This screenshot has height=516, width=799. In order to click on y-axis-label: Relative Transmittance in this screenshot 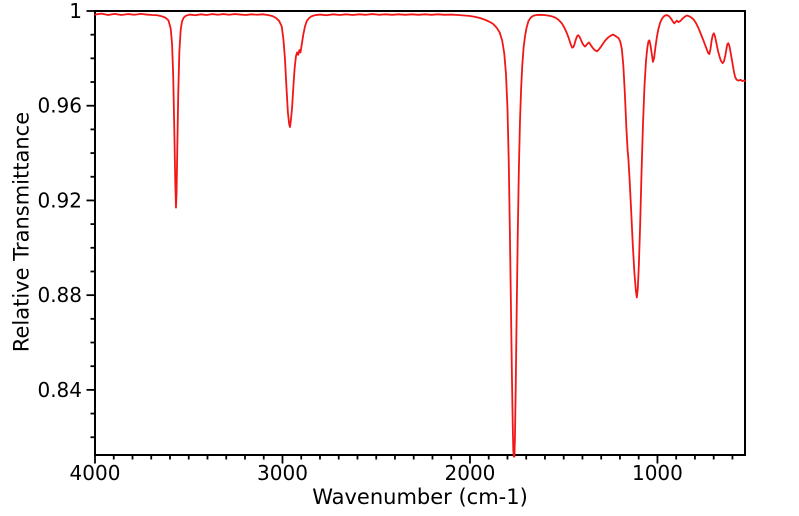, I will do `click(21, 232)`.